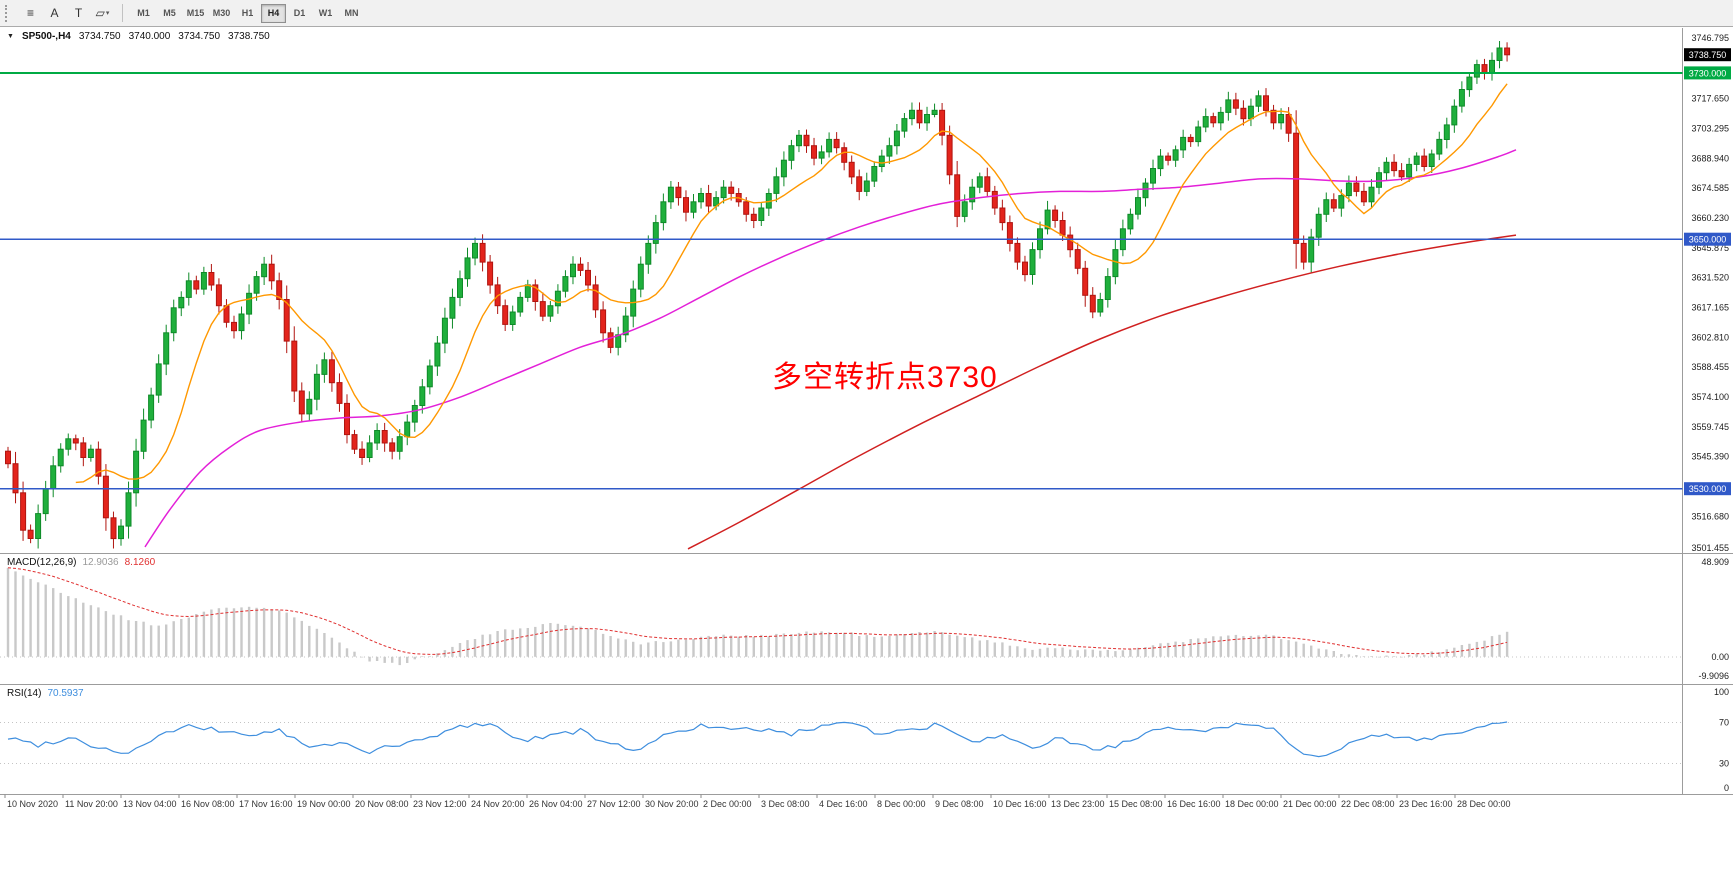 The image size is (1733, 892). I want to click on price-axis-label: 3516.680, so click(1710, 516).